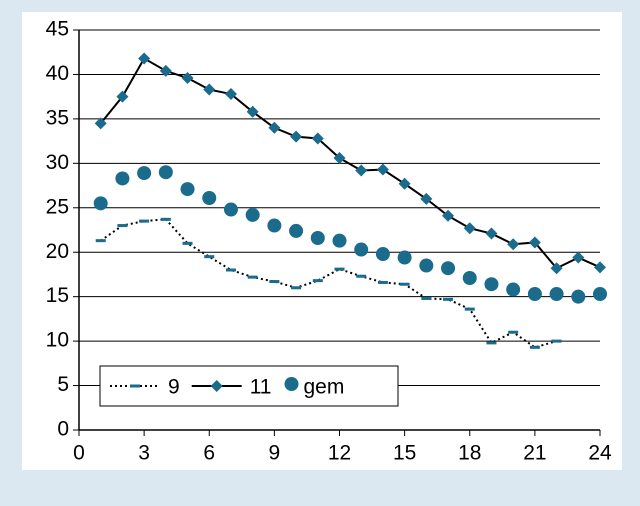  What do you see at coordinates (63, 384) in the screenshot?
I see `y-tick-label: 5` at bounding box center [63, 384].